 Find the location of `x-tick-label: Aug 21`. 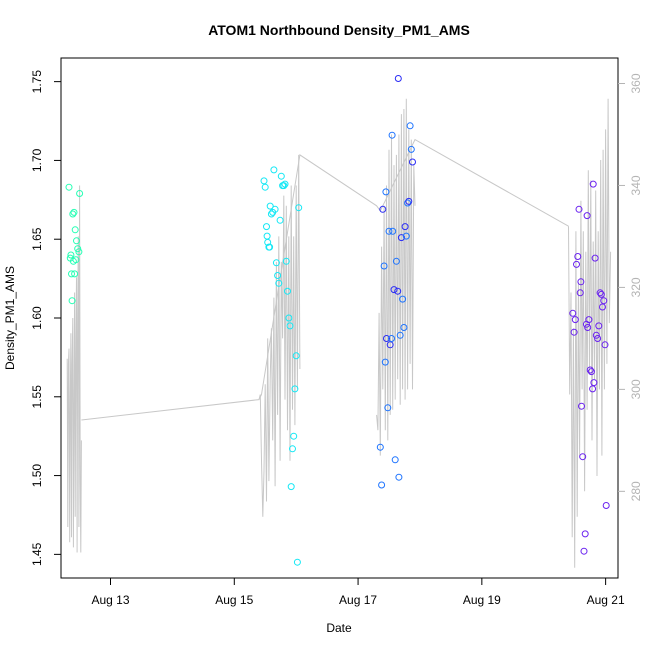

x-tick-label: Aug 21 is located at coordinates (606, 600).